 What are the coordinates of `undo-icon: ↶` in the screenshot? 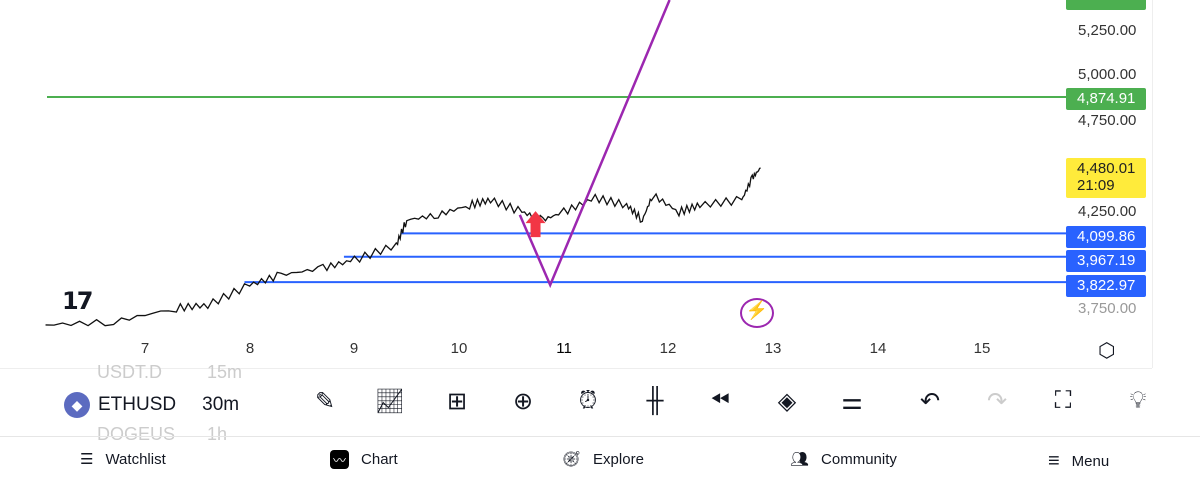 It's located at (930, 401).